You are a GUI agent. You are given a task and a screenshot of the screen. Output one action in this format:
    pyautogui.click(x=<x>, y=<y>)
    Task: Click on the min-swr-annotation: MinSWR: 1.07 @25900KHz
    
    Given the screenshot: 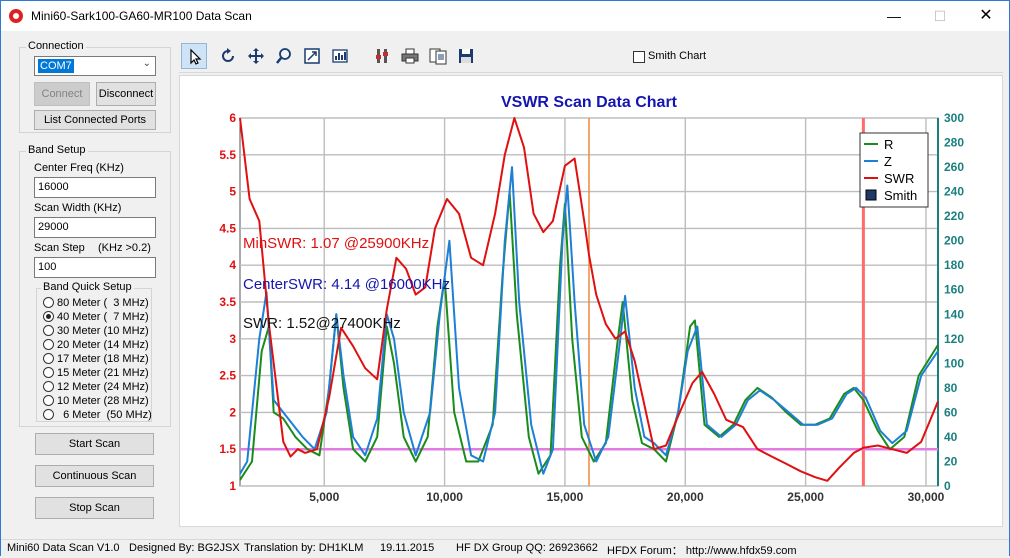 What is the action you would take?
    pyautogui.click(x=336, y=243)
    